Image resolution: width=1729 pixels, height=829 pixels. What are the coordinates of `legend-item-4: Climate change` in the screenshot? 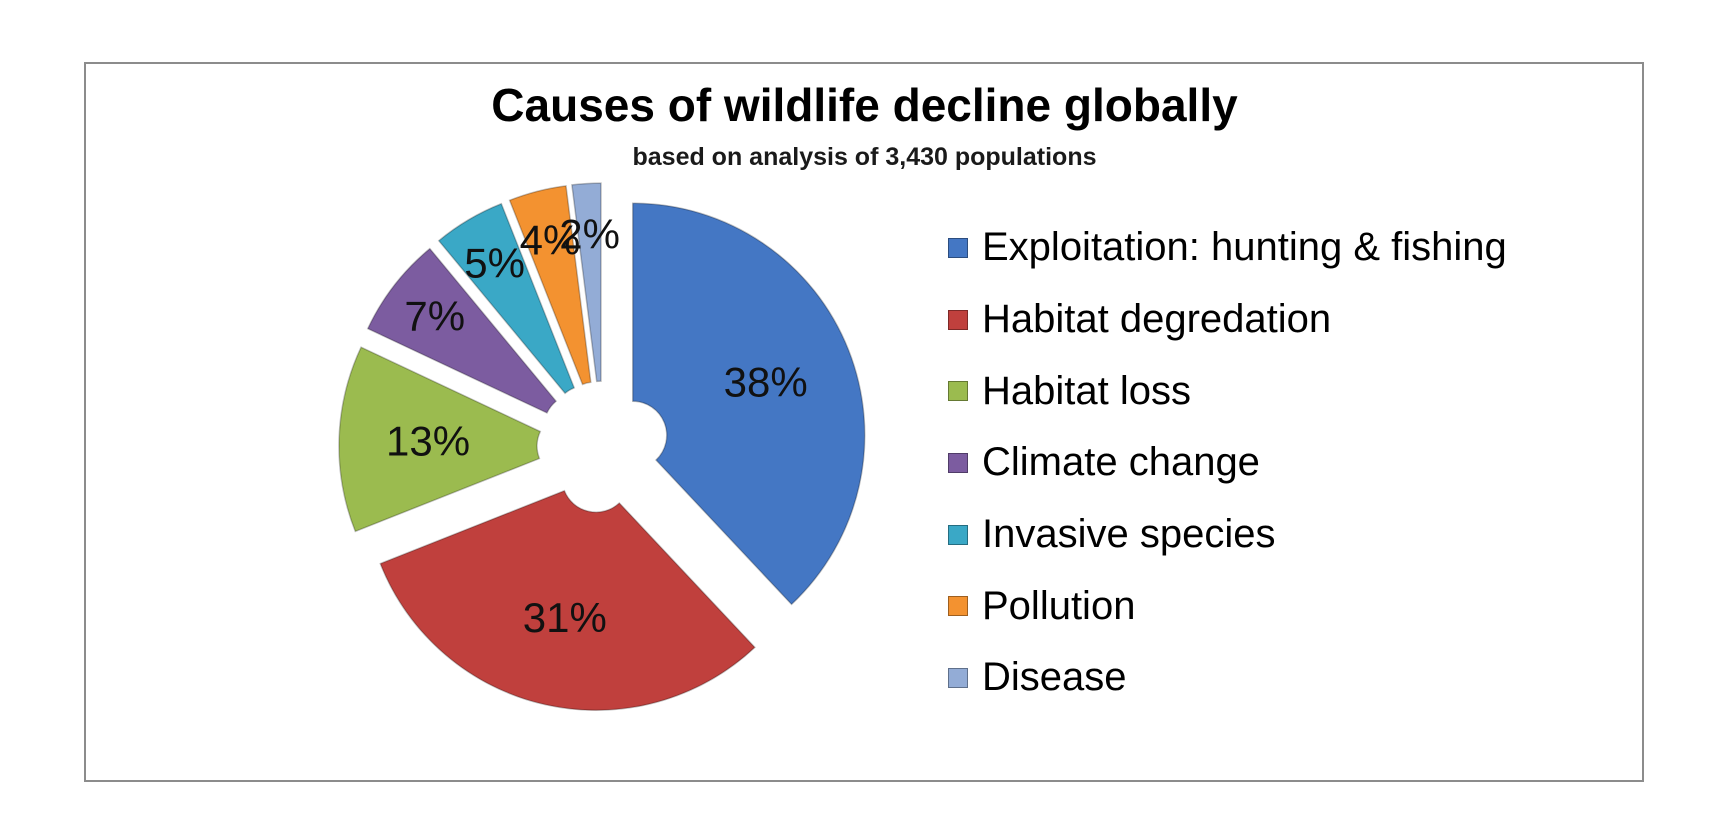 It's located at (1227, 463).